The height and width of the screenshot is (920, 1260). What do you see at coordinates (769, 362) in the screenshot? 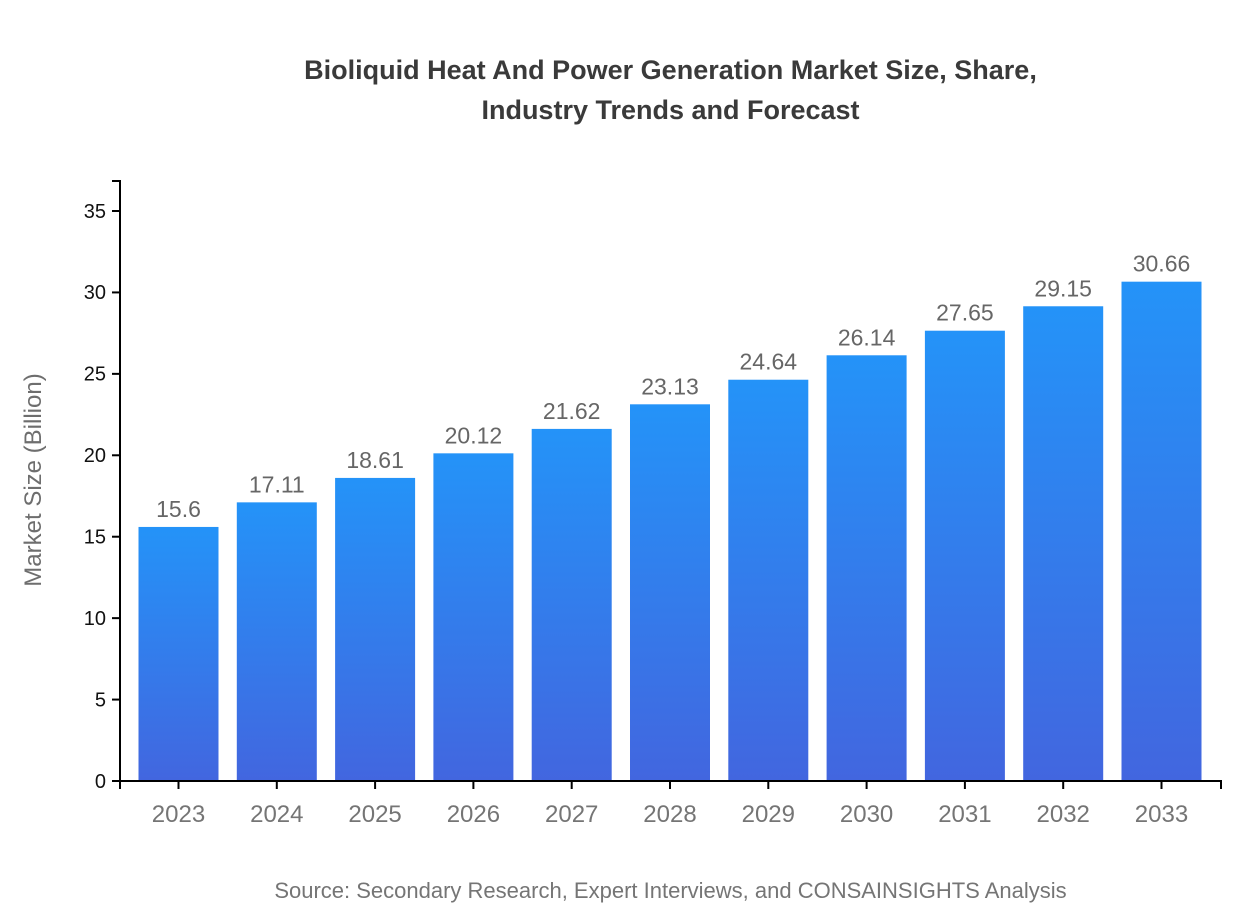
I see `bar-value-label: 24.64` at bounding box center [769, 362].